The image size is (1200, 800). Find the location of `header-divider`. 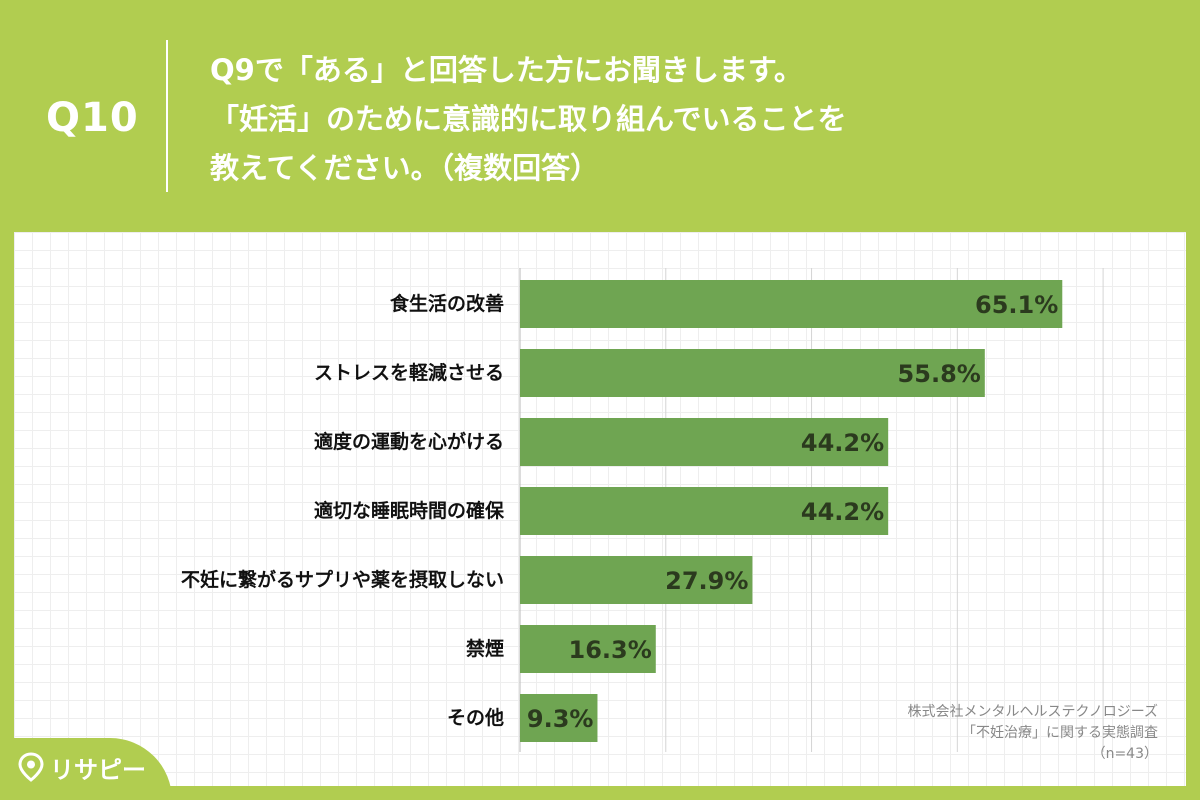

header-divider is located at coordinates (167, 116).